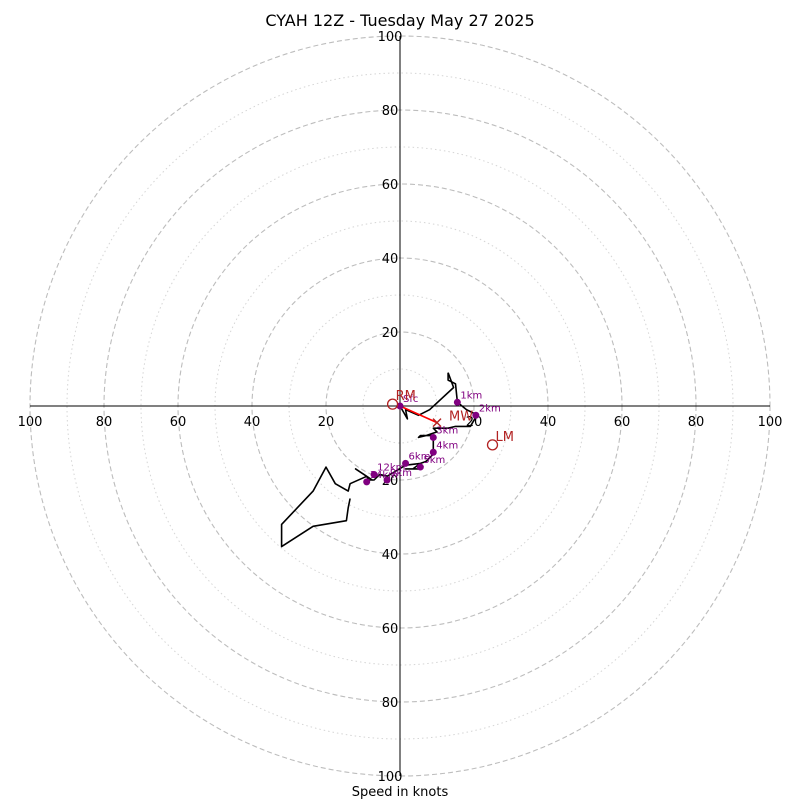  I want to click on y-tick-label: 20, so click(390, 333).